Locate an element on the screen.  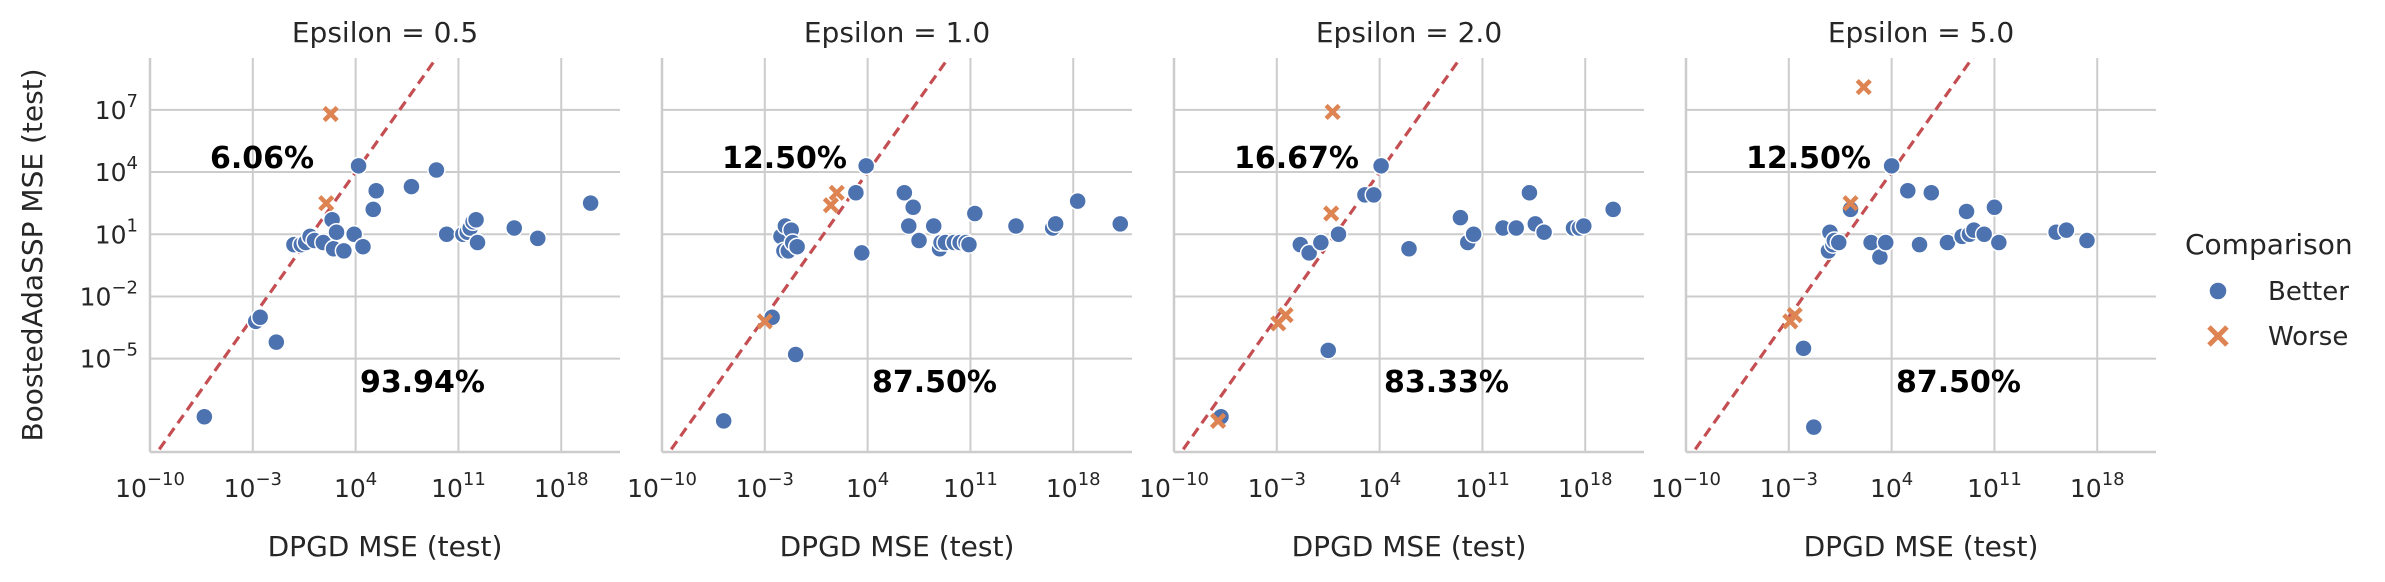
better-percentage: 93.94% is located at coordinates (422, 382).